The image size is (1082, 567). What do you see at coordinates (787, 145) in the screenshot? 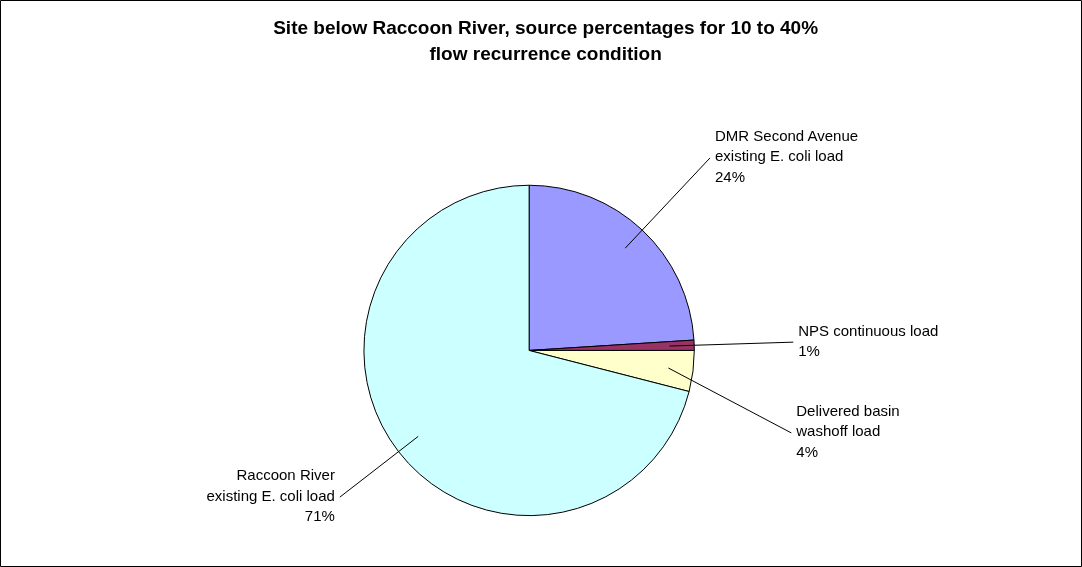
I see `slice-label: DMR Second Avenue existing E. coli load` at bounding box center [787, 145].